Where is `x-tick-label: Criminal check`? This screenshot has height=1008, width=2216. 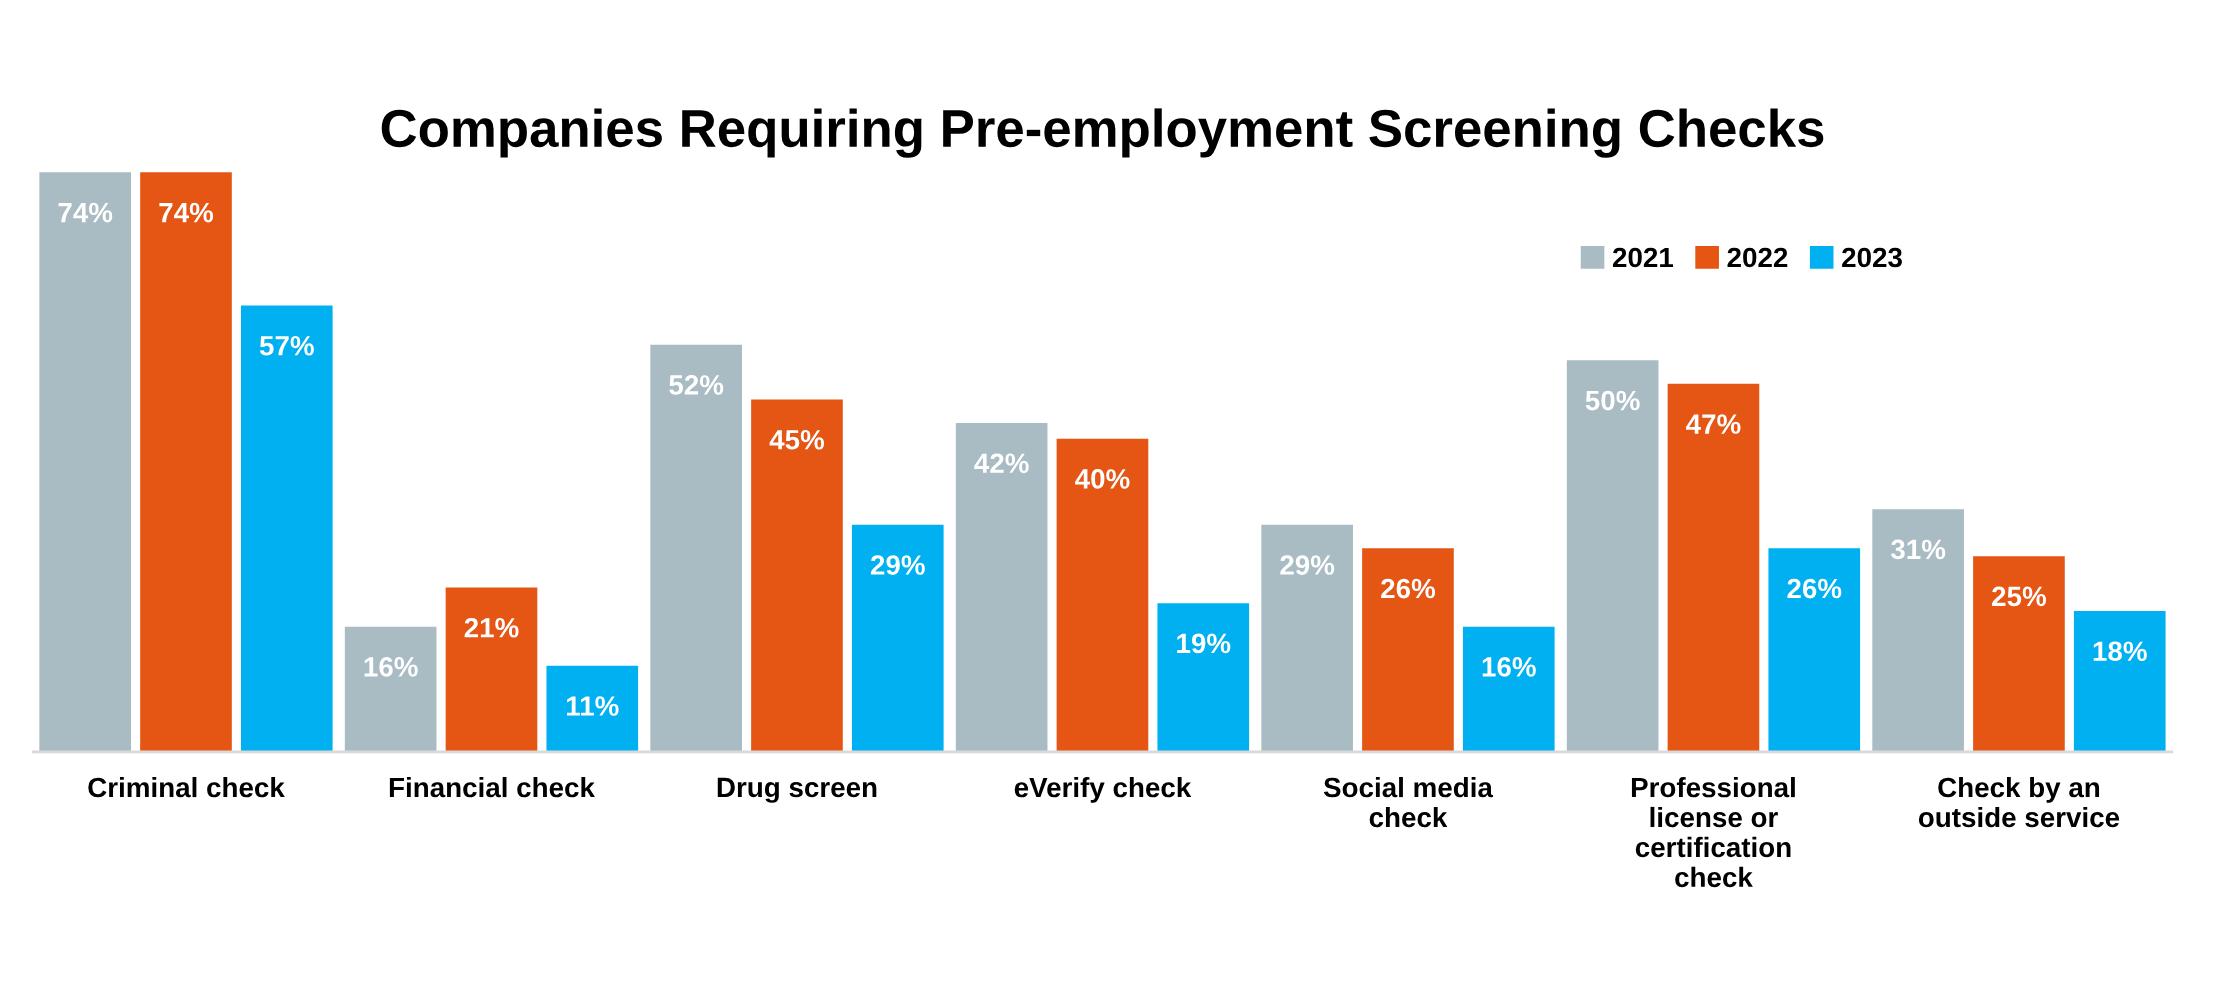 x-tick-label: Criminal check is located at coordinates (186, 787).